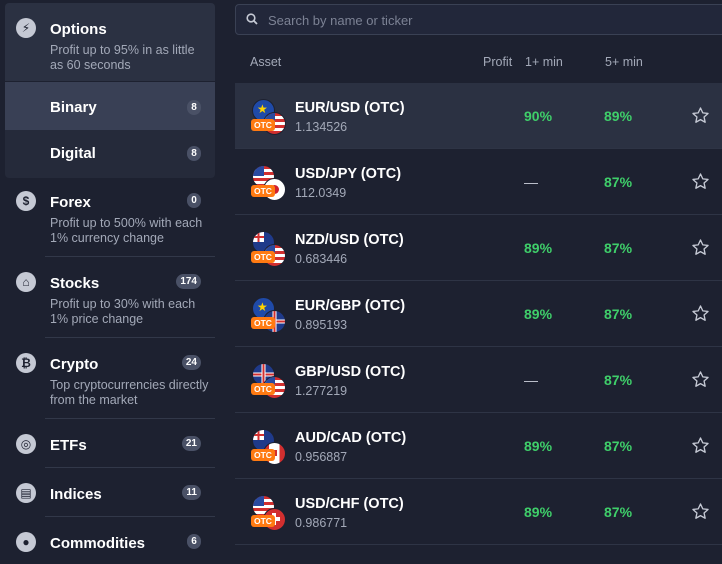 The image size is (722, 564). Describe the element at coordinates (618, 116) in the screenshot. I see `profit-5min: 89%` at that location.